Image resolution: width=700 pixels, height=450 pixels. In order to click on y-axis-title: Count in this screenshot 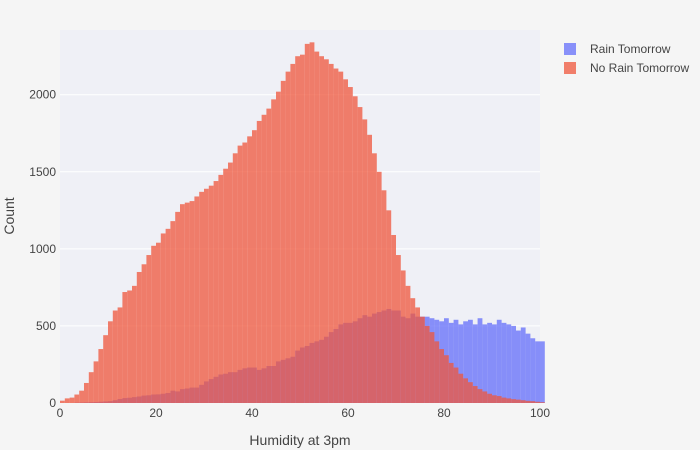, I will do `click(9, 215)`.